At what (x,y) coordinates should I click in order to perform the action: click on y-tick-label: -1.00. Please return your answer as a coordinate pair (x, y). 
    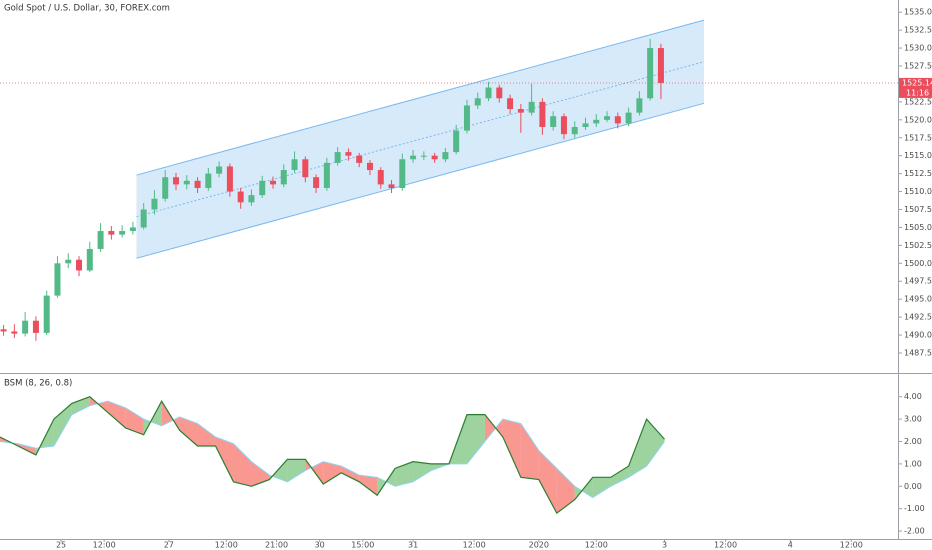
    Looking at the image, I should click on (914, 508).